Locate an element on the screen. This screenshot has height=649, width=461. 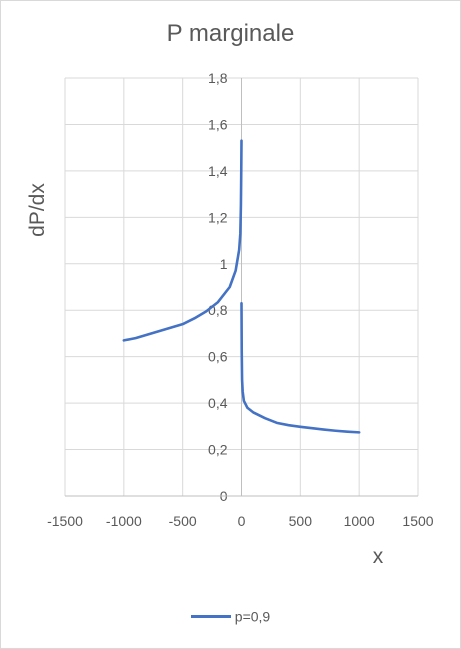
chart-title: P marginale is located at coordinates (230, 33).